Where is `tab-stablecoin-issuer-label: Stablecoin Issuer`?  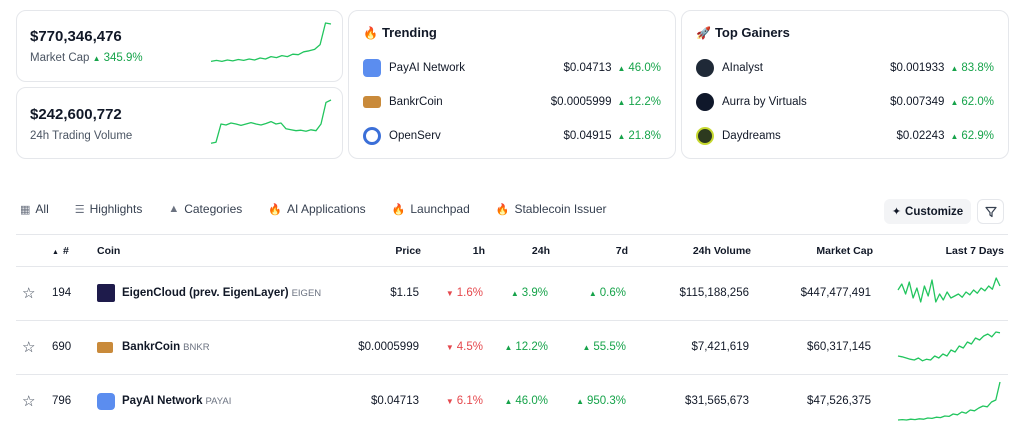 tab-stablecoin-issuer-label: Stablecoin Issuer is located at coordinates (560, 209).